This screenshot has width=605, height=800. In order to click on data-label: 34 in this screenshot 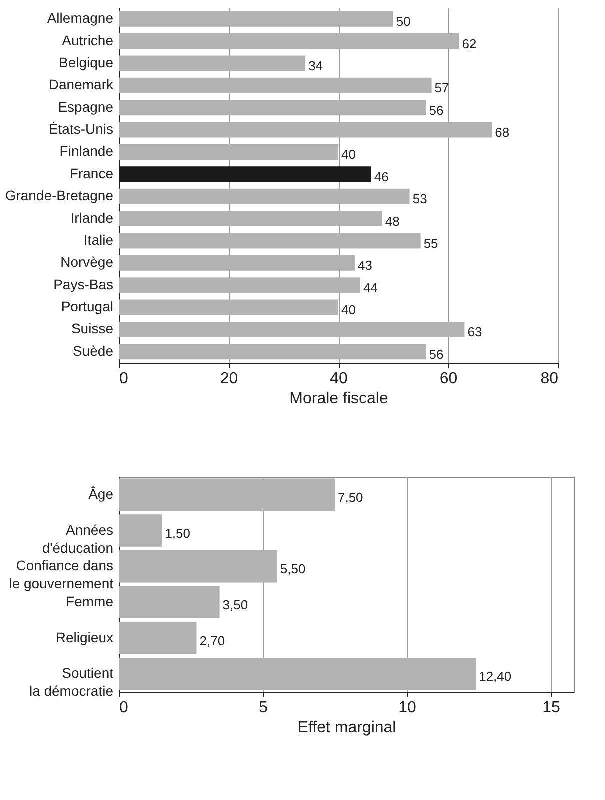, I will do `click(316, 66)`.